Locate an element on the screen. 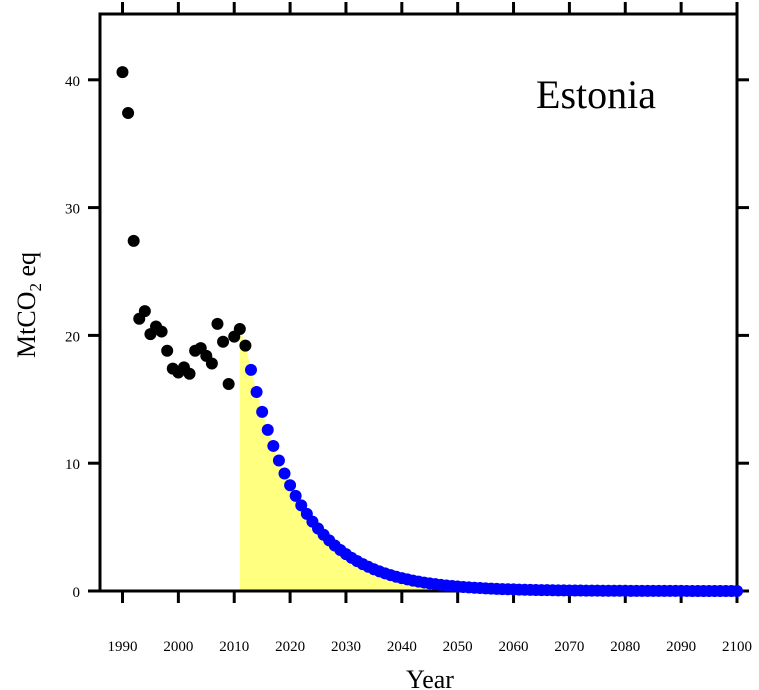  y-tick-label: 30 is located at coordinates (72, 210).